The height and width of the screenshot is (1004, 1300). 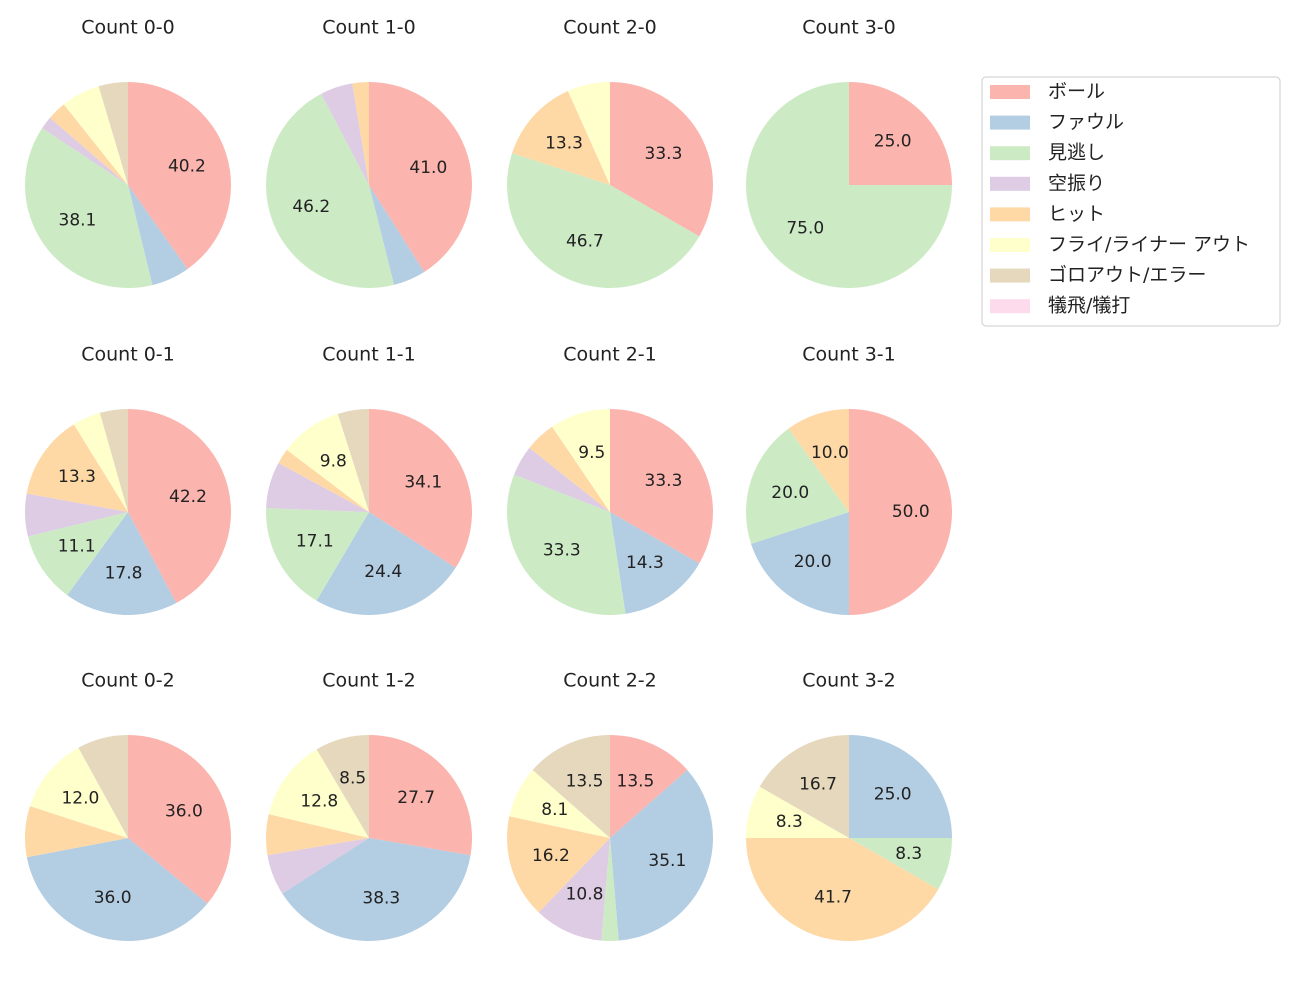 I want to click on chart-title: Count 1-2, so click(x=369, y=681).